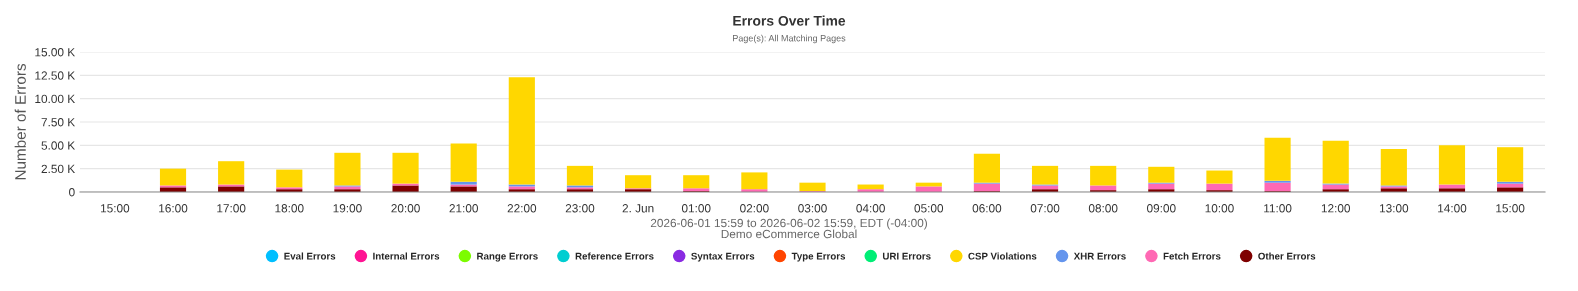 The height and width of the screenshot is (291, 1578). Describe the element at coordinates (173, 208) in the screenshot. I see `x-tick-label: 16:00` at that location.